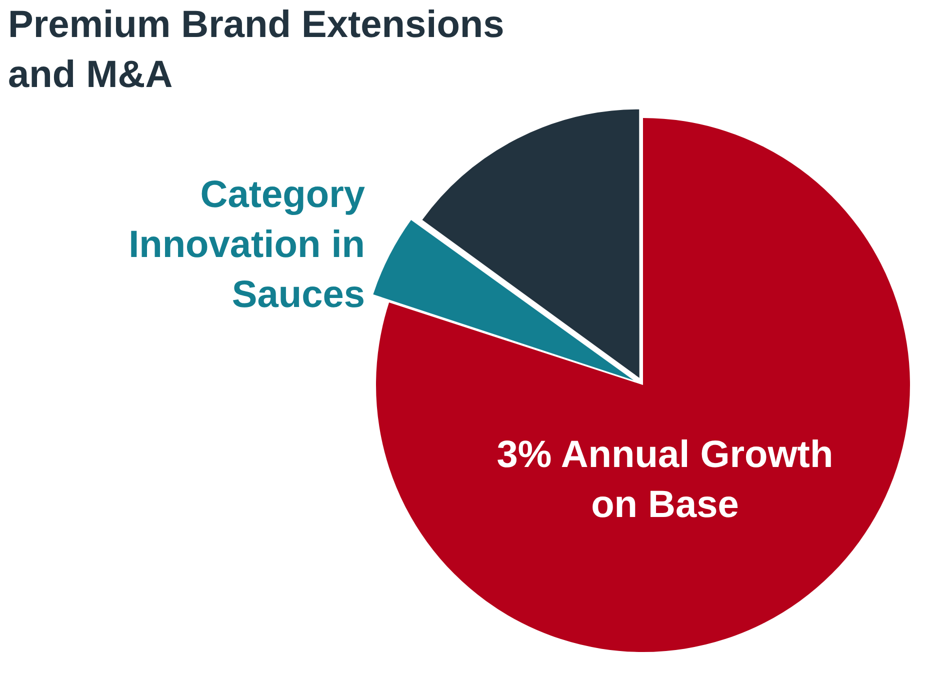 Image resolution: width=931 pixels, height=674 pixels. I want to click on slice-label: Premium Brand Extensions and M&A, so click(257, 50).